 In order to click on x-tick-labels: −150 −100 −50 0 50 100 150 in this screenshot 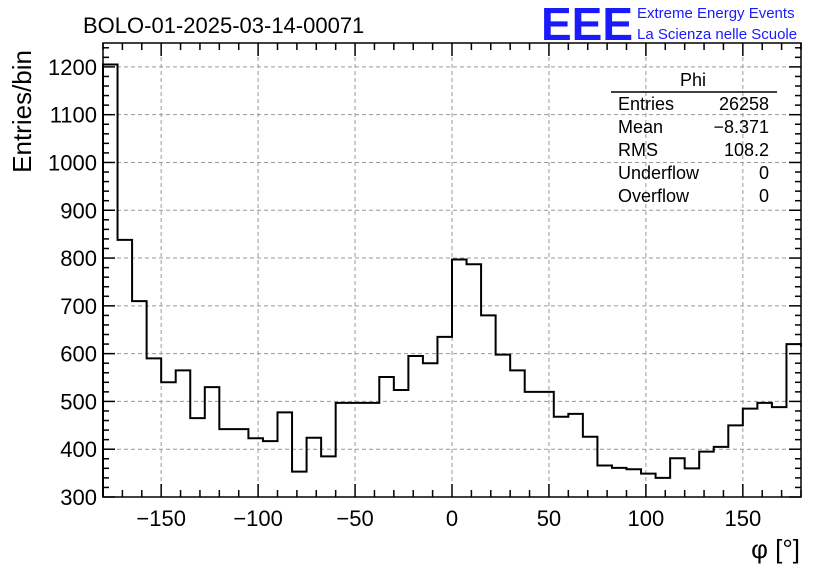, I will do `click(448, 518)`.